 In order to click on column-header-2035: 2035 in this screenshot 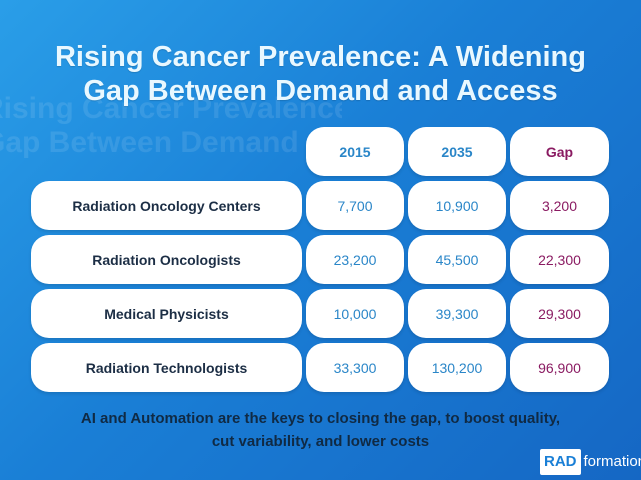, I will do `click(457, 151)`.